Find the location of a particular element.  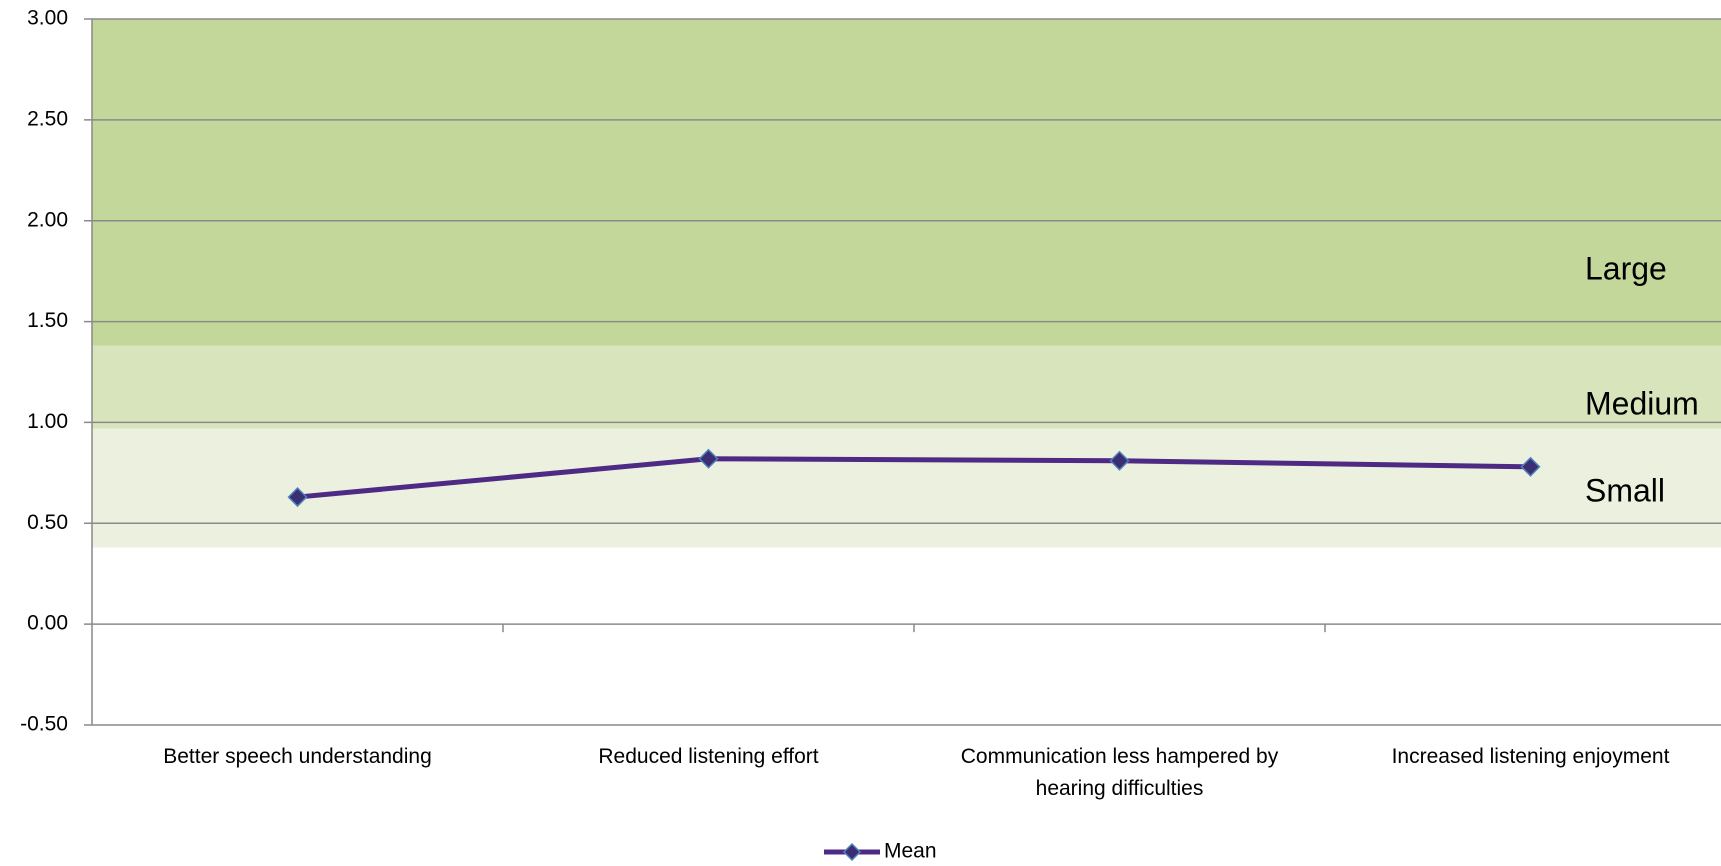

y-tick-label: 2.50 is located at coordinates (47, 118).